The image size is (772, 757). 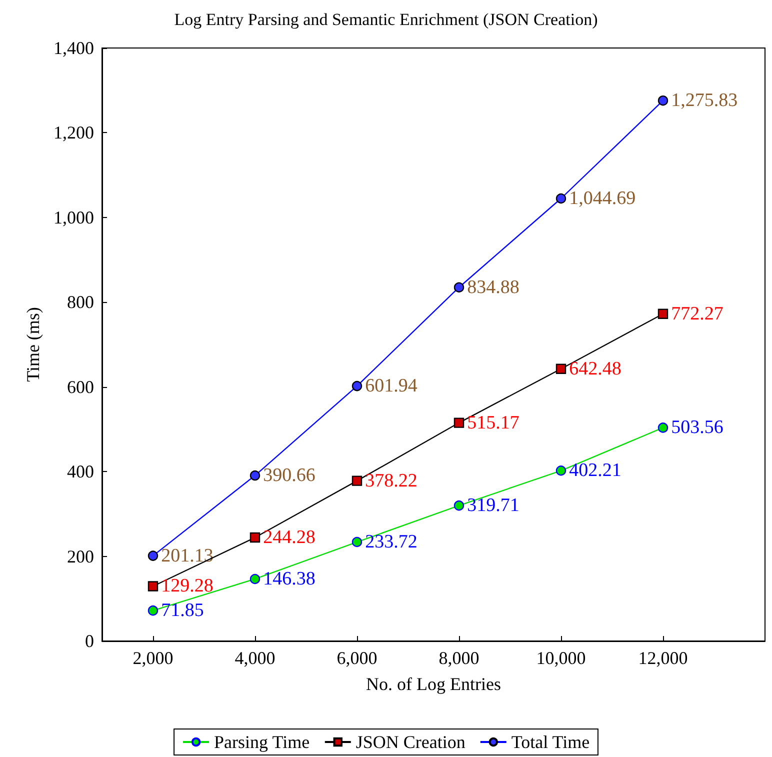 I want to click on y-tick-label: 600, so click(x=80, y=386).